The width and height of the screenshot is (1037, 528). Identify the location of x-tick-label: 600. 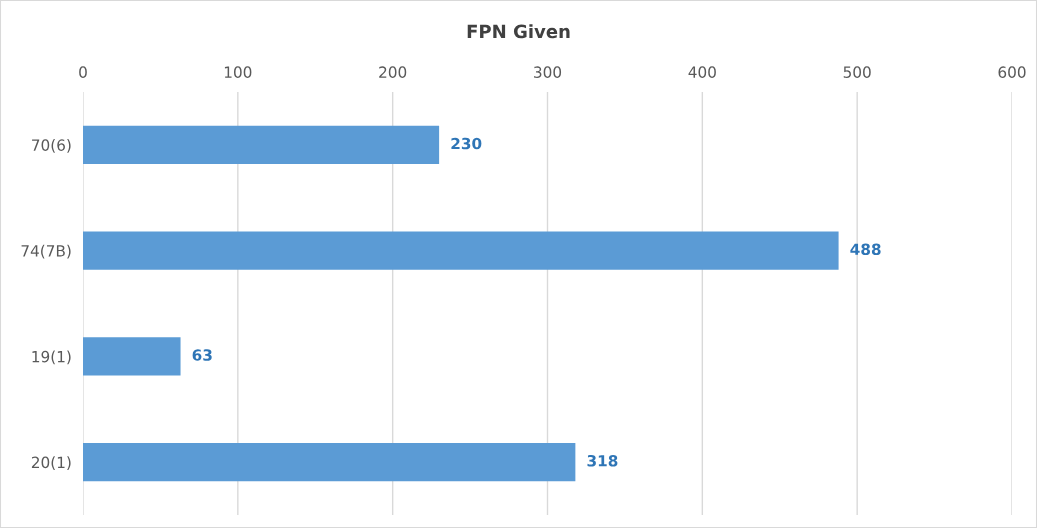
(1012, 72).